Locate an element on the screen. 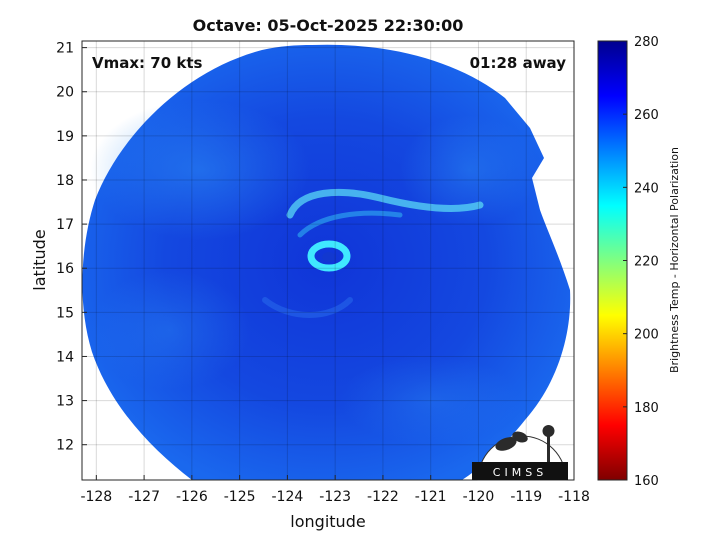  x-tick-label: -121 is located at coordinates (431, 497).